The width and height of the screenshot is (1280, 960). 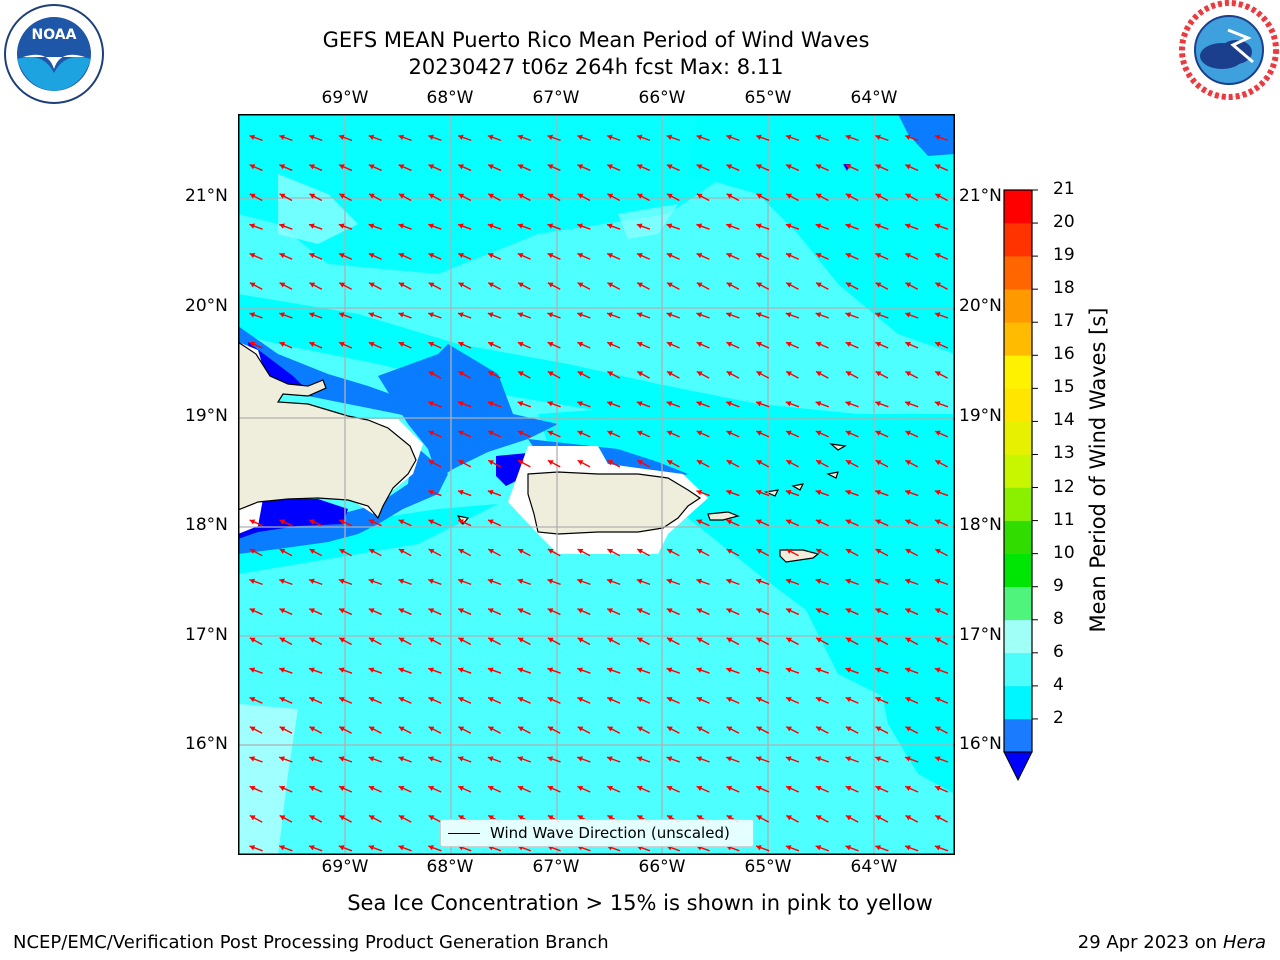 I want to click on lon-label-bottom: 67°W, so click(x=556, y=867).